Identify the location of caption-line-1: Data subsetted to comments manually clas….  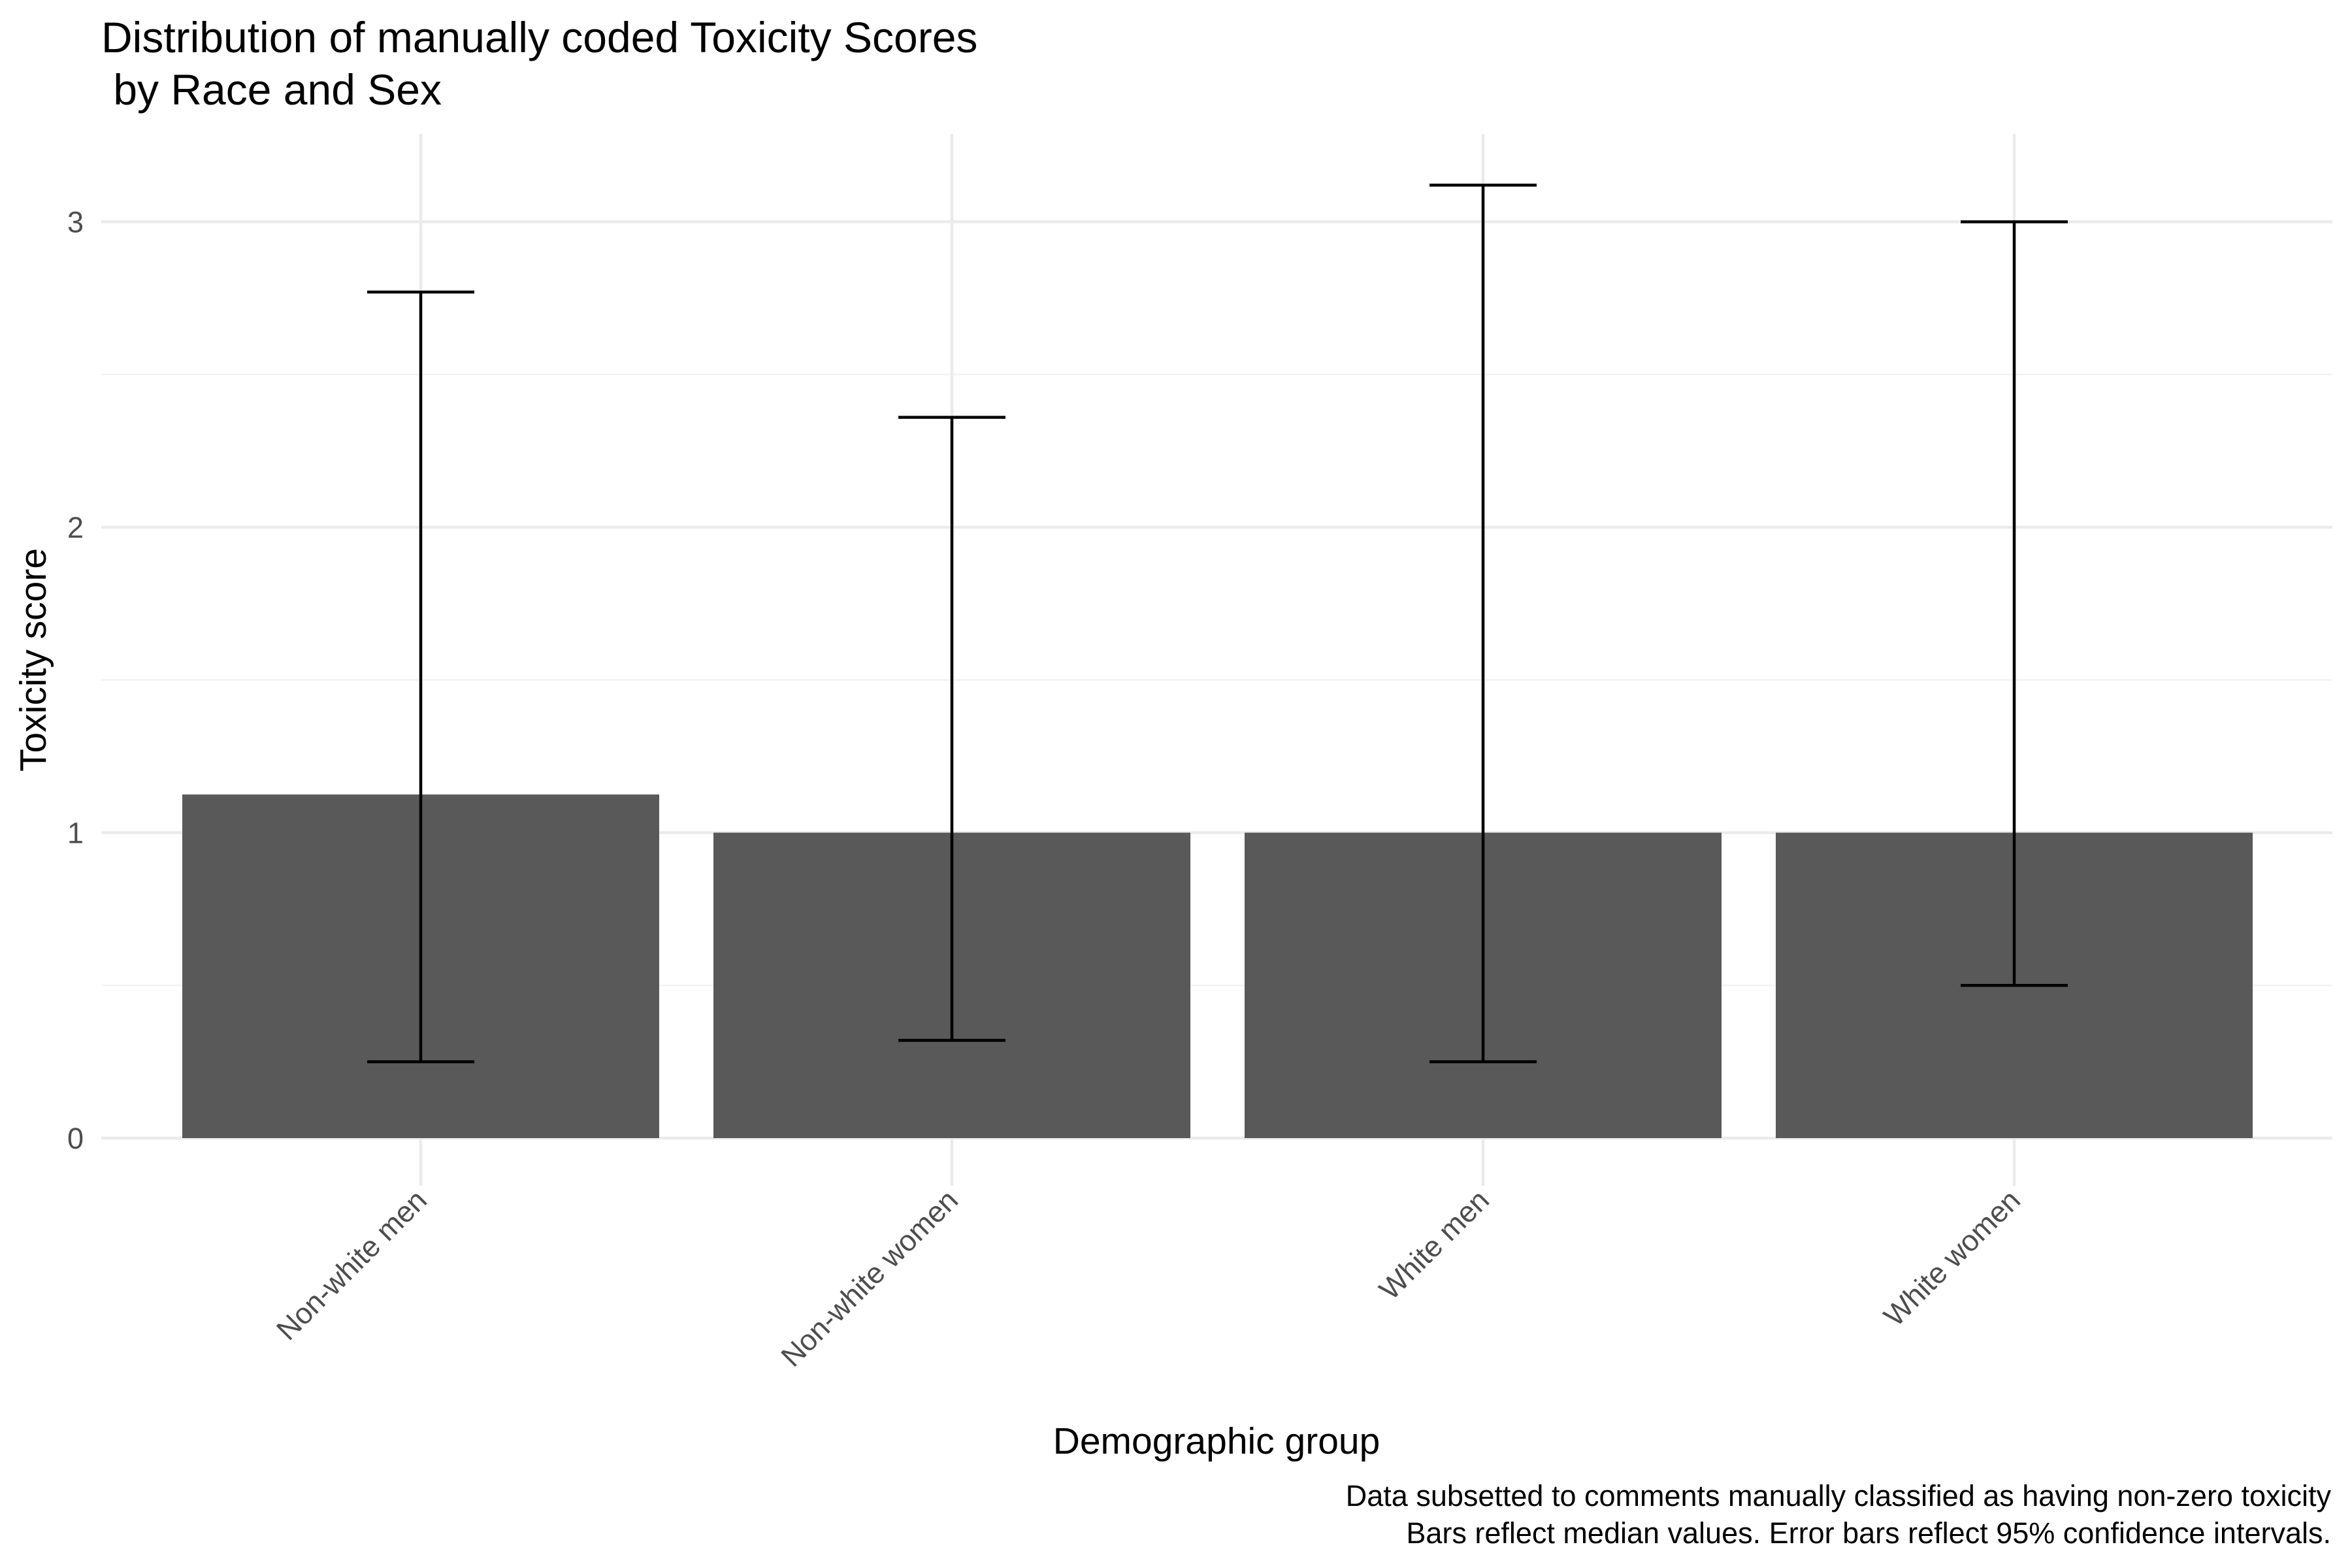
(1839, 1495).